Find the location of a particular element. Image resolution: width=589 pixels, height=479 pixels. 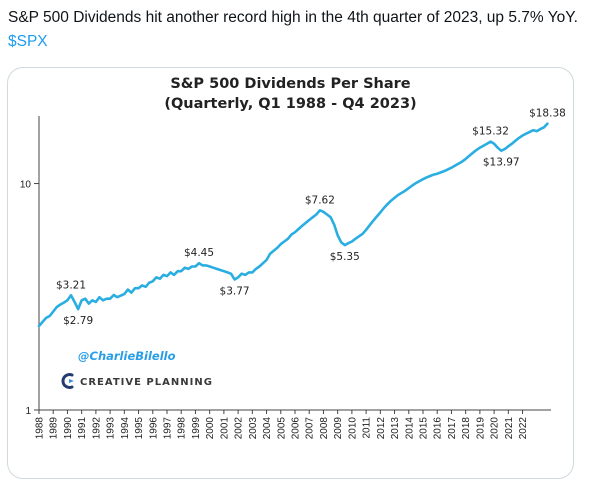

cashtag-link: $SPX is located at coordinates (28, 41).